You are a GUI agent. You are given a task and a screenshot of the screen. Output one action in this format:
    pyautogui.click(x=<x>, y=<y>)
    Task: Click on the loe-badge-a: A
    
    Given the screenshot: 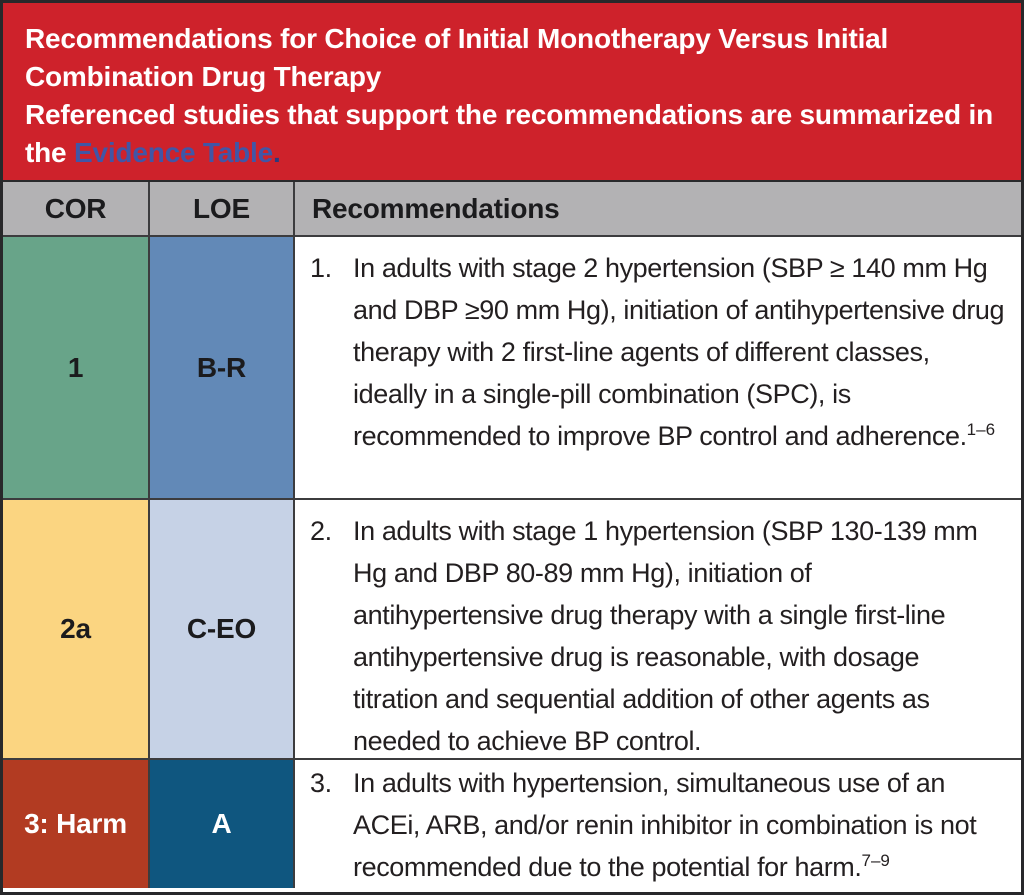 What is the action you would take?
    pyautogui.click(x=220, y=823)
    